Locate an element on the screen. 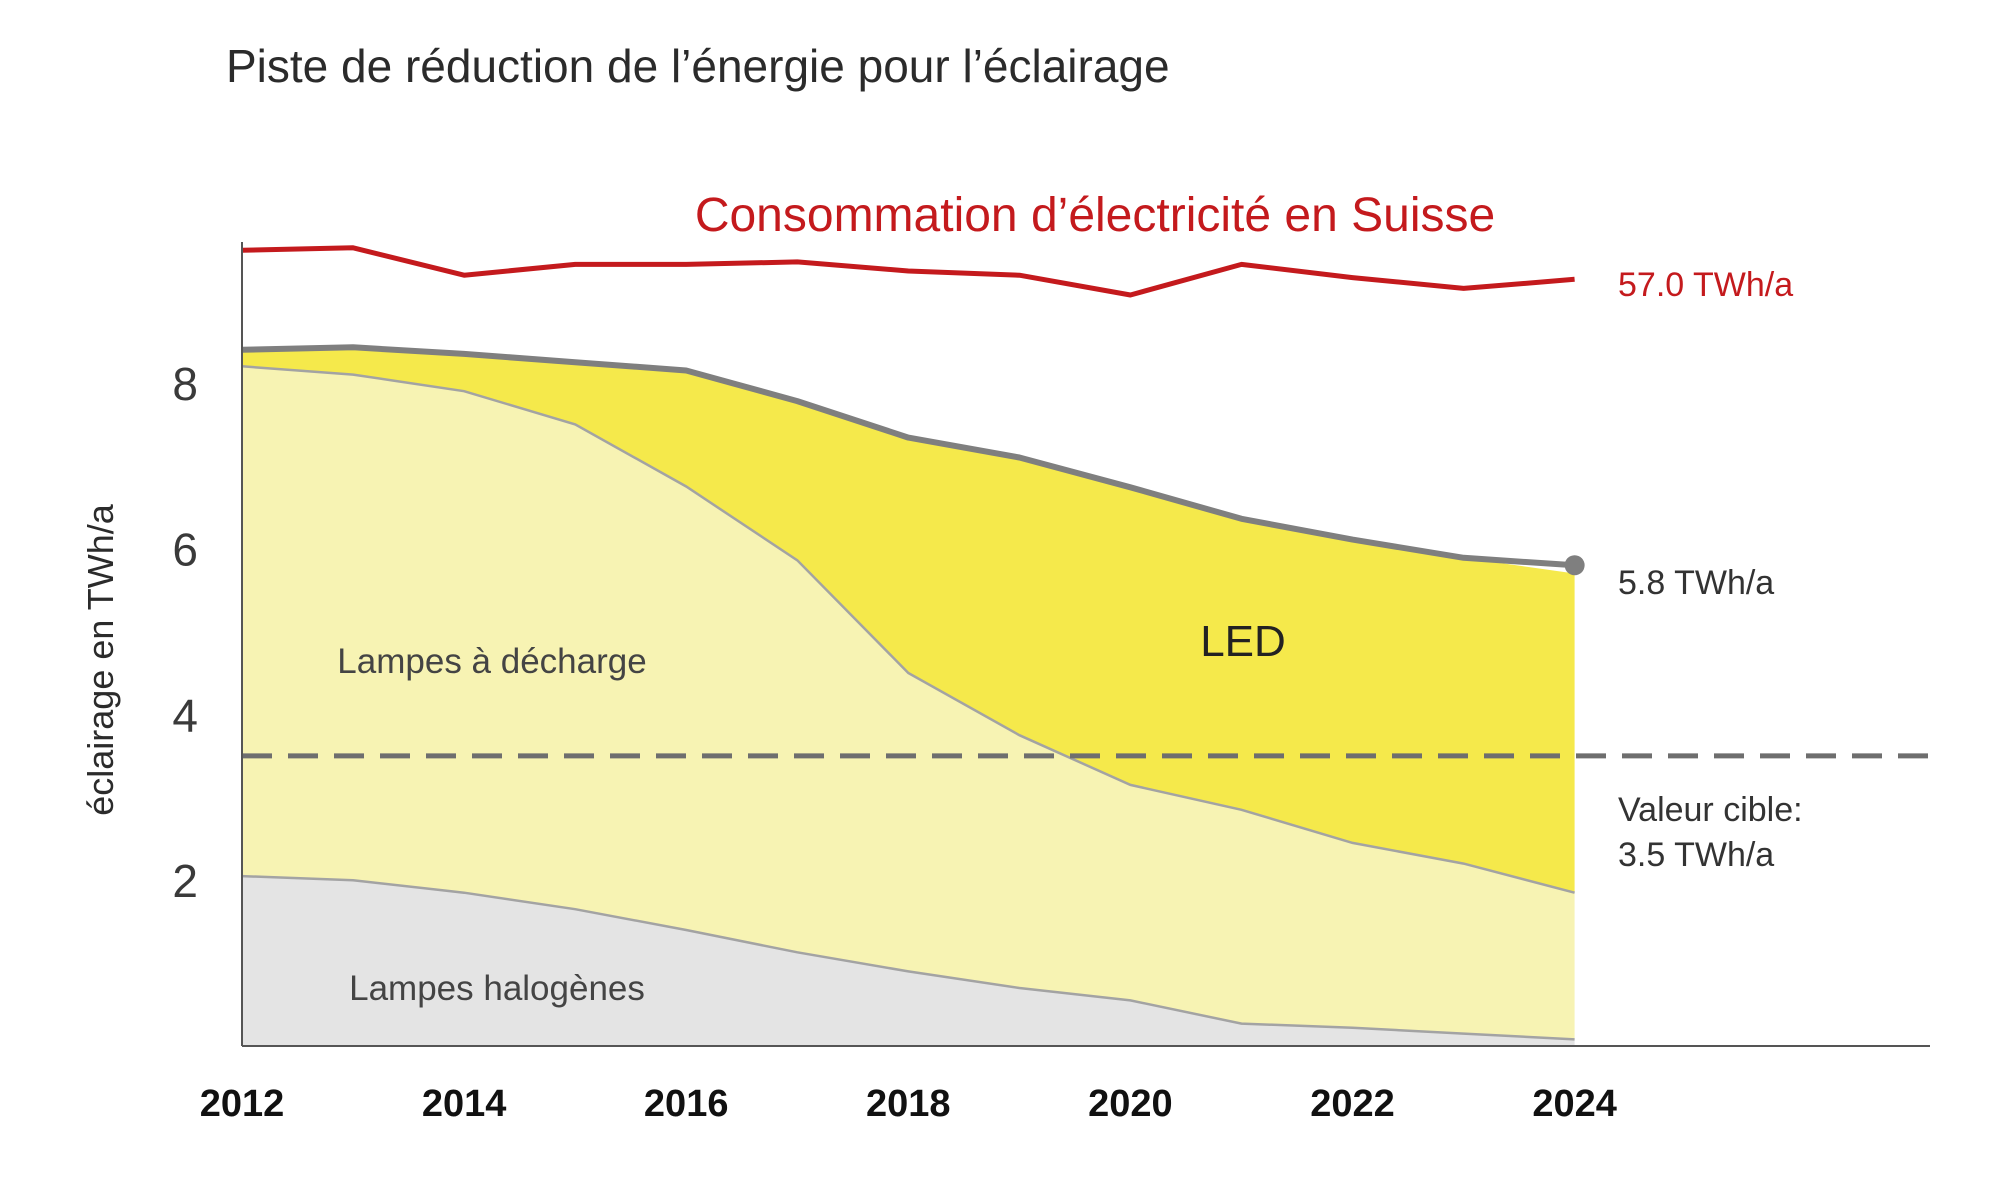 The image size is (2000, 1198). x-tick-2018: 2018 is located at coordinates (908, 1104).